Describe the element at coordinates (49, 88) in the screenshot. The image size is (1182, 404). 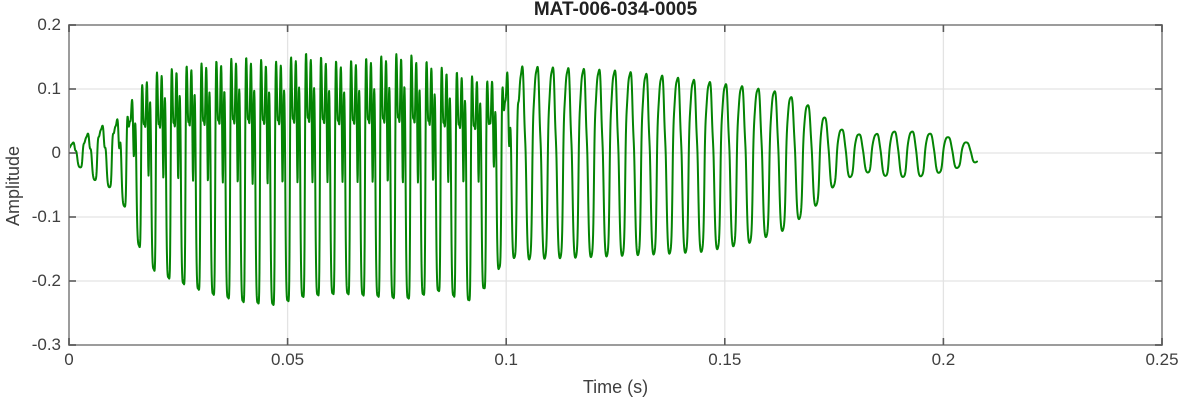
I see `y-tick-label: 0.1` at that location.